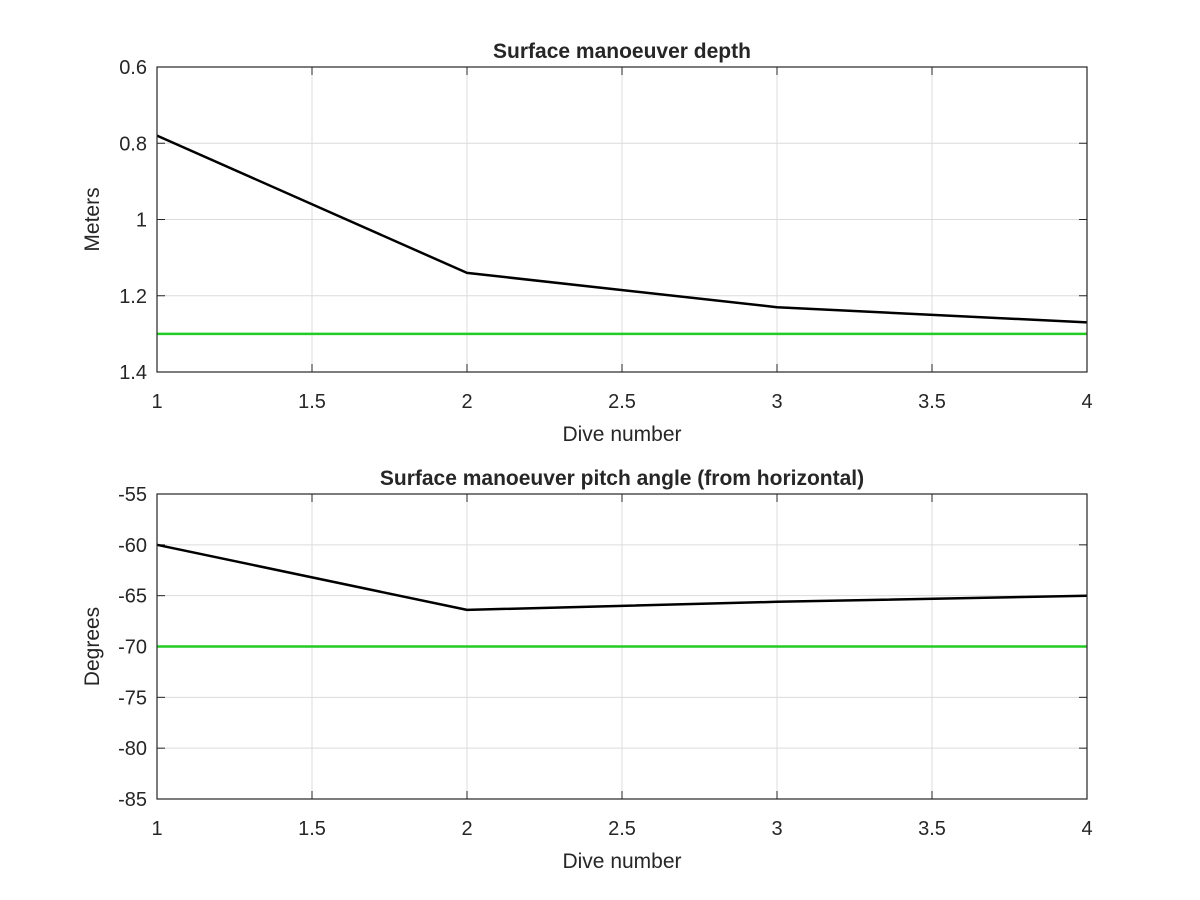 The width and height of the screenshot is (1200, 900). I want to click on y-tick-label: -55, so click(132, 495).